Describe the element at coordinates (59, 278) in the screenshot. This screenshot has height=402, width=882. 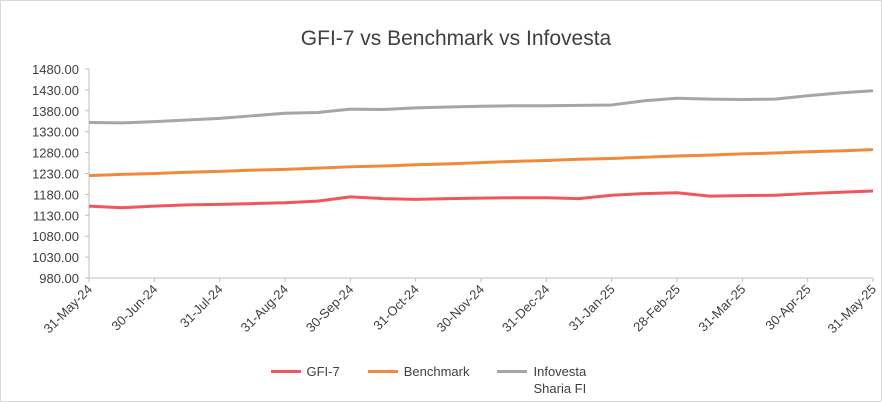
I see `y-tick-label: 980.00` at that location.